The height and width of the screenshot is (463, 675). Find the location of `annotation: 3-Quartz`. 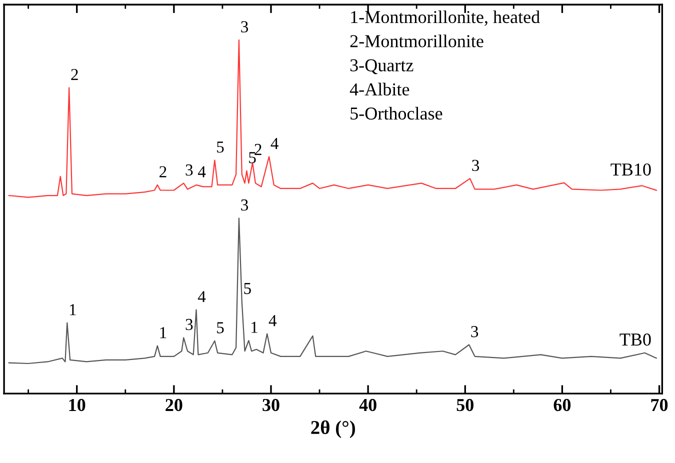

annotation: 3-Quartz is located at coordinates (382, 66).